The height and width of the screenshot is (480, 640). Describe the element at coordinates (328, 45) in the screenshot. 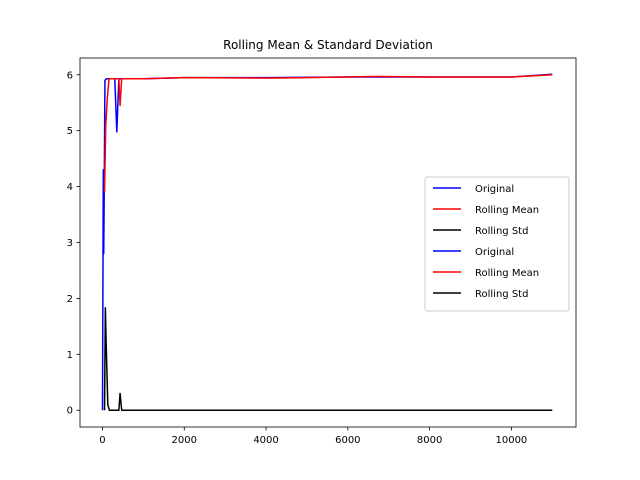

I see `chart-title: Rolling Mean & Standard Deviation` at that location.